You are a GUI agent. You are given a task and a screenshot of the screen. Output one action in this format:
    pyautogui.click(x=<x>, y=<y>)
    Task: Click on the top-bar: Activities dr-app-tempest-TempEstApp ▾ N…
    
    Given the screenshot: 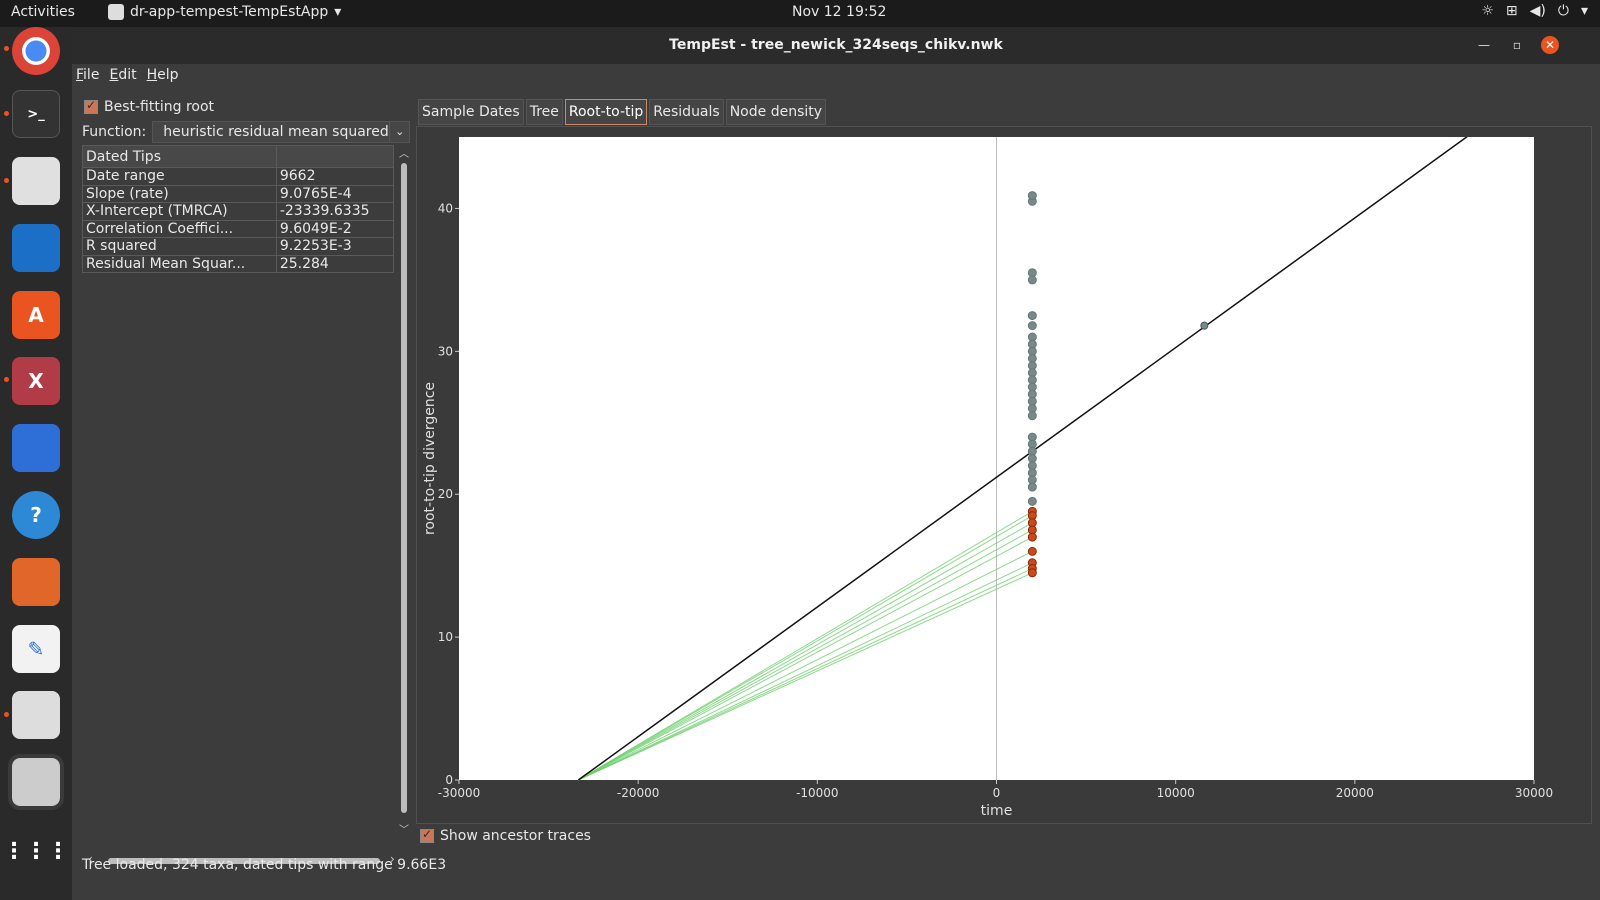 What is the action you would take?
    pyautogui.click(x=800, y=13)
    